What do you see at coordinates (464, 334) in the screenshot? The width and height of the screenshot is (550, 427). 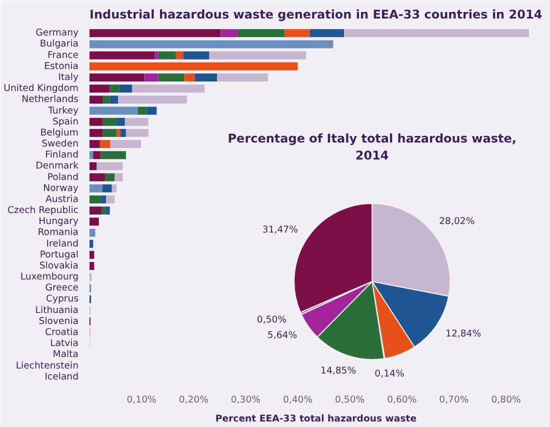 I see `data-label: 12,84%` at bounding box center [464, 334].